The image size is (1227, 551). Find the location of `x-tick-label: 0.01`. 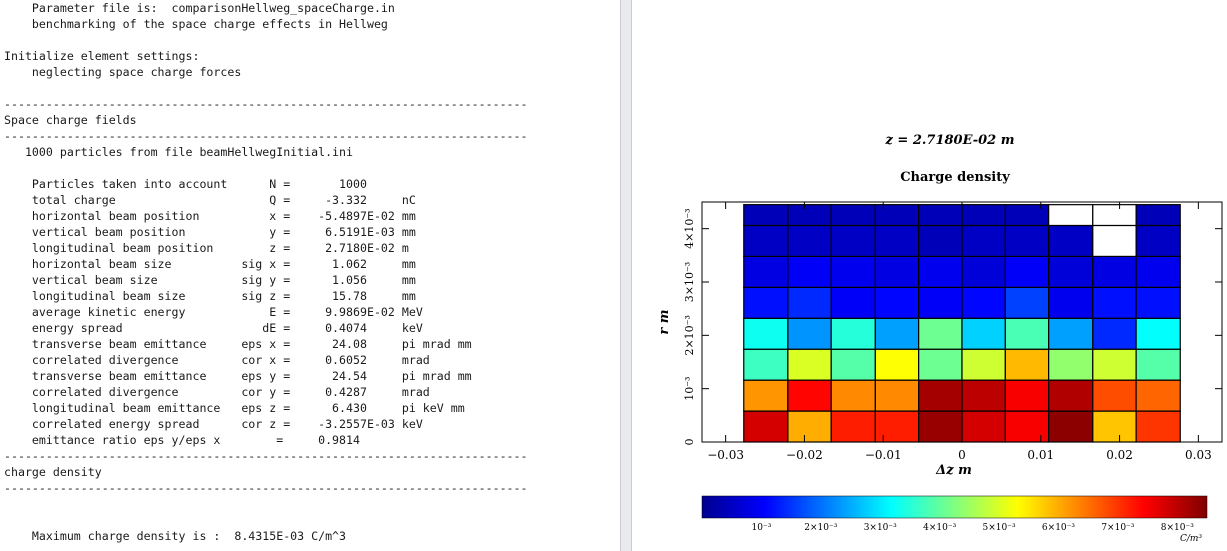

x-tick-label: 0.01 is located at coordinates (1040, 455).